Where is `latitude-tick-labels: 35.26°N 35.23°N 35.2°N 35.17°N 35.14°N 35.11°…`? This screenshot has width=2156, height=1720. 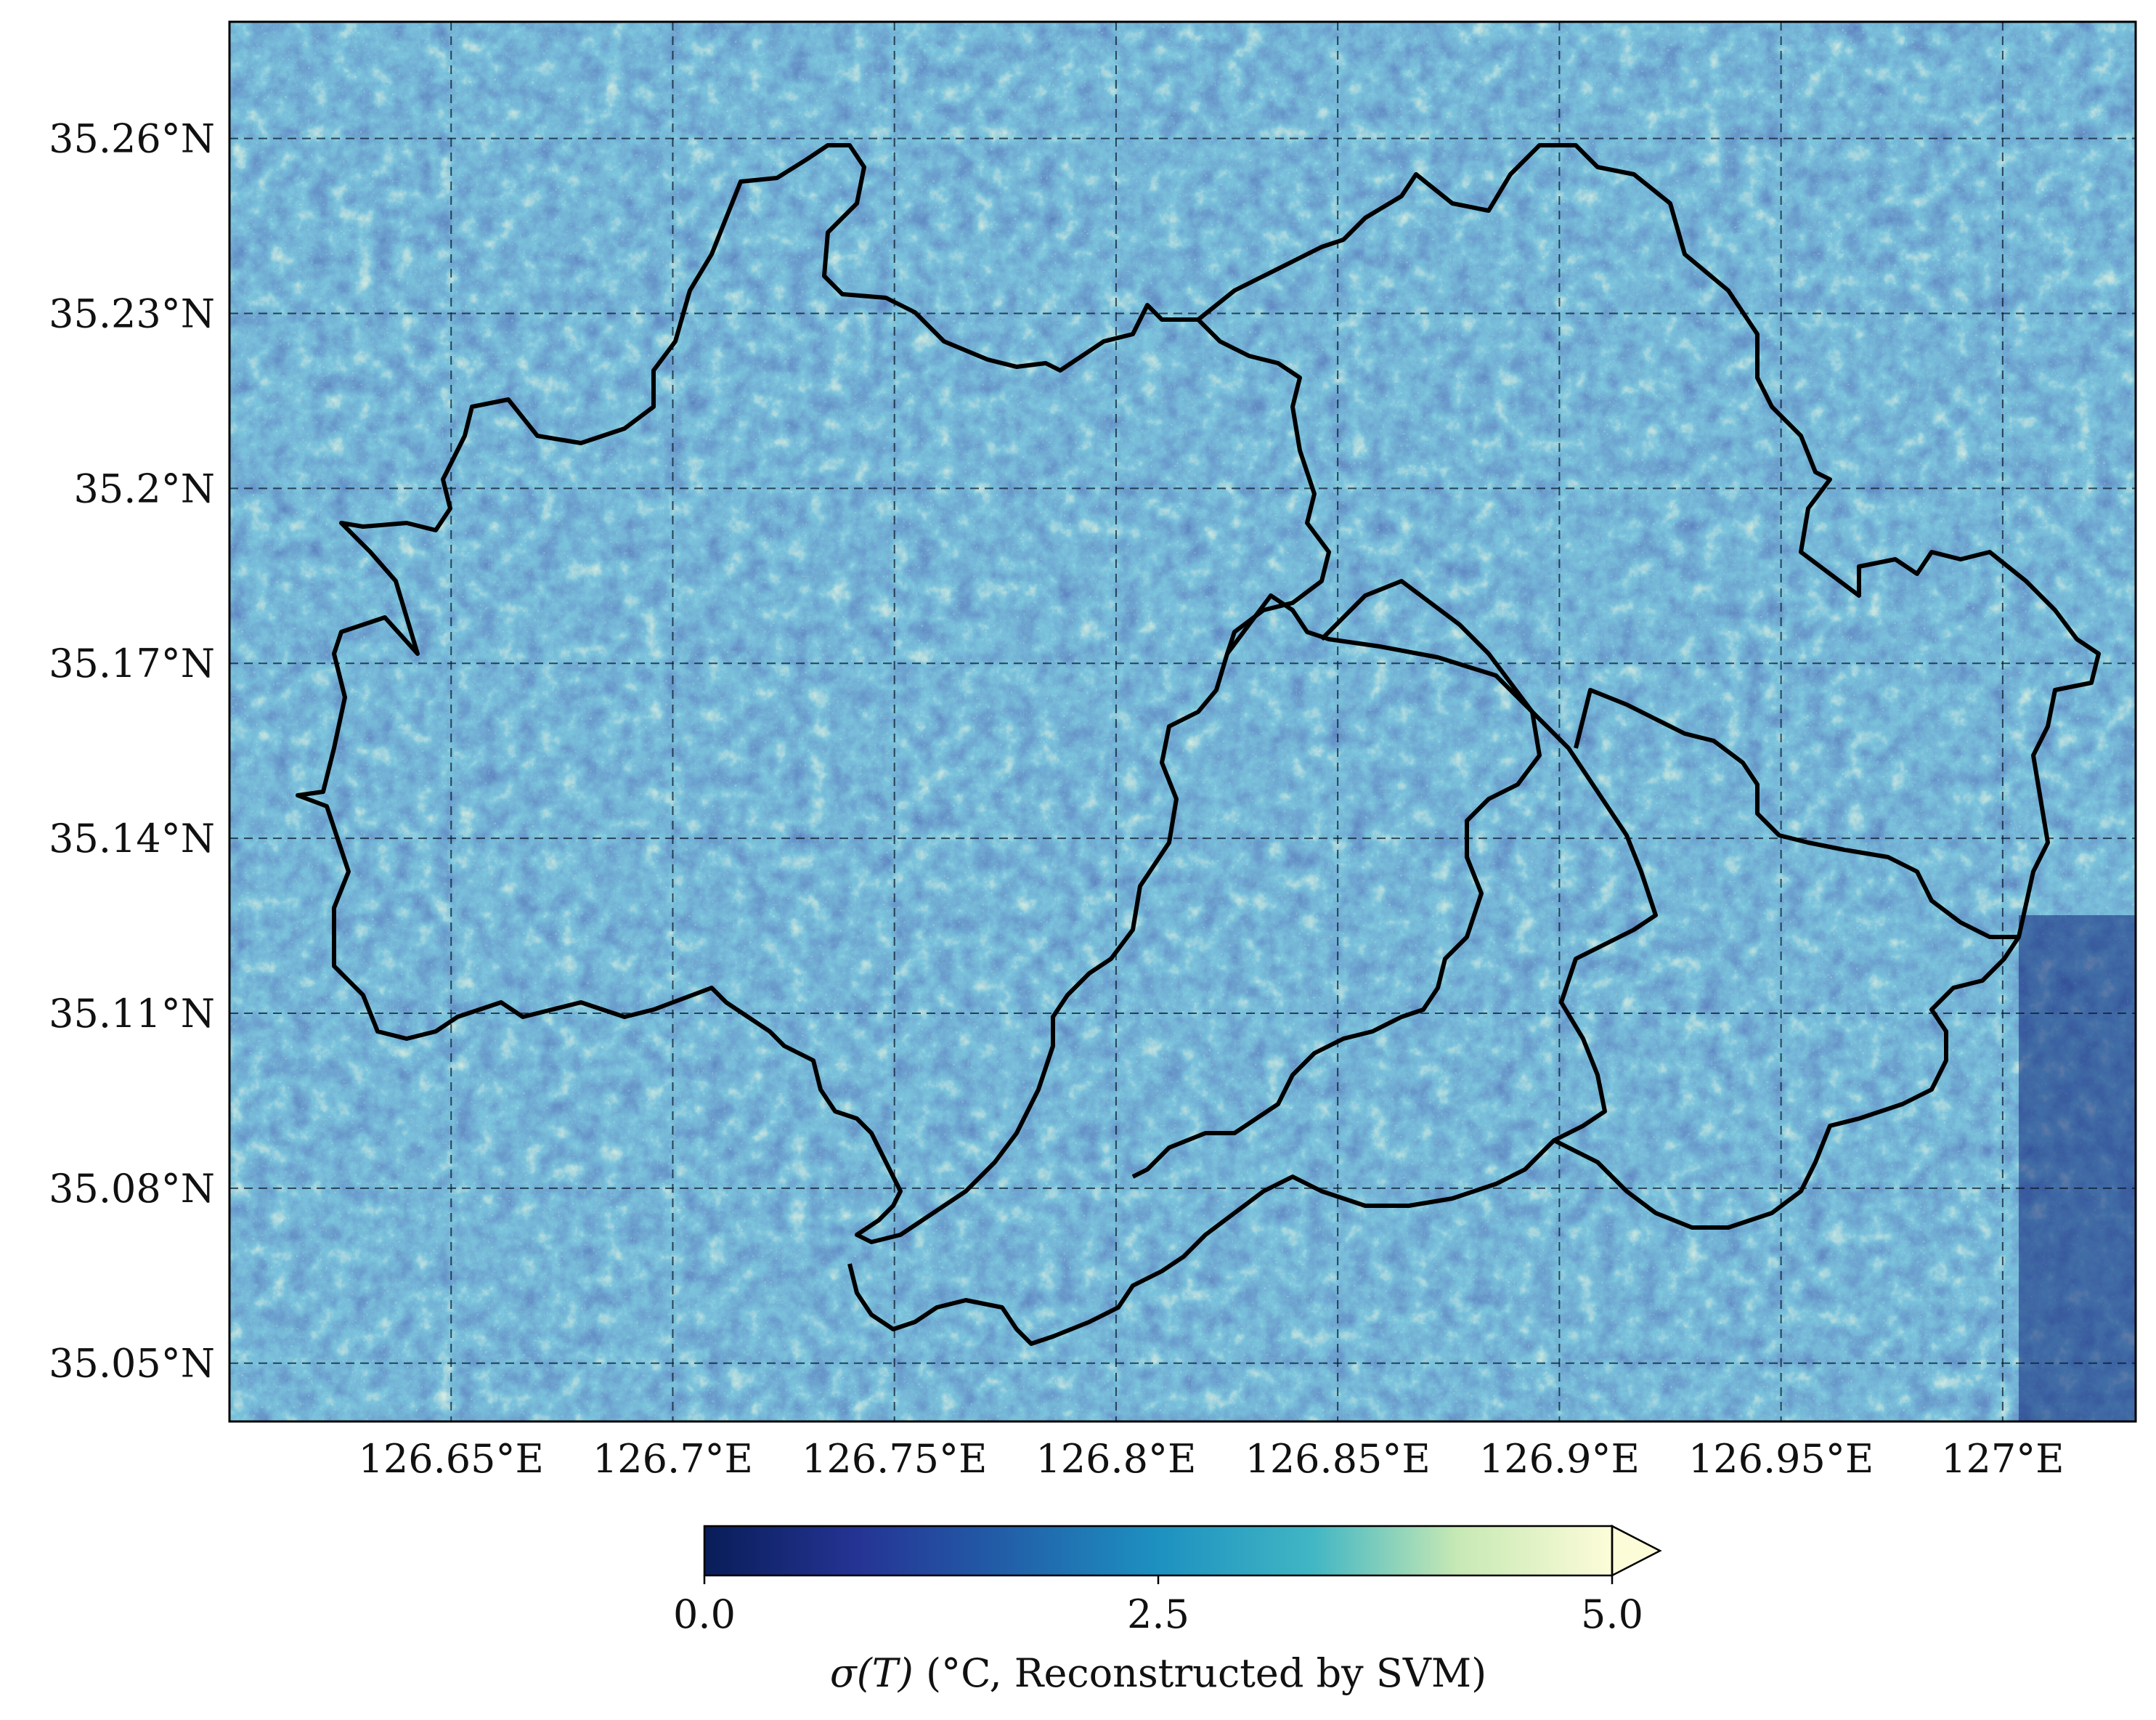 latitude-tick-labels: 35.26°N 35.23°N 35.2°N 35.17°N 35.14°N 35.11°… is located at coordinates (132, 752).